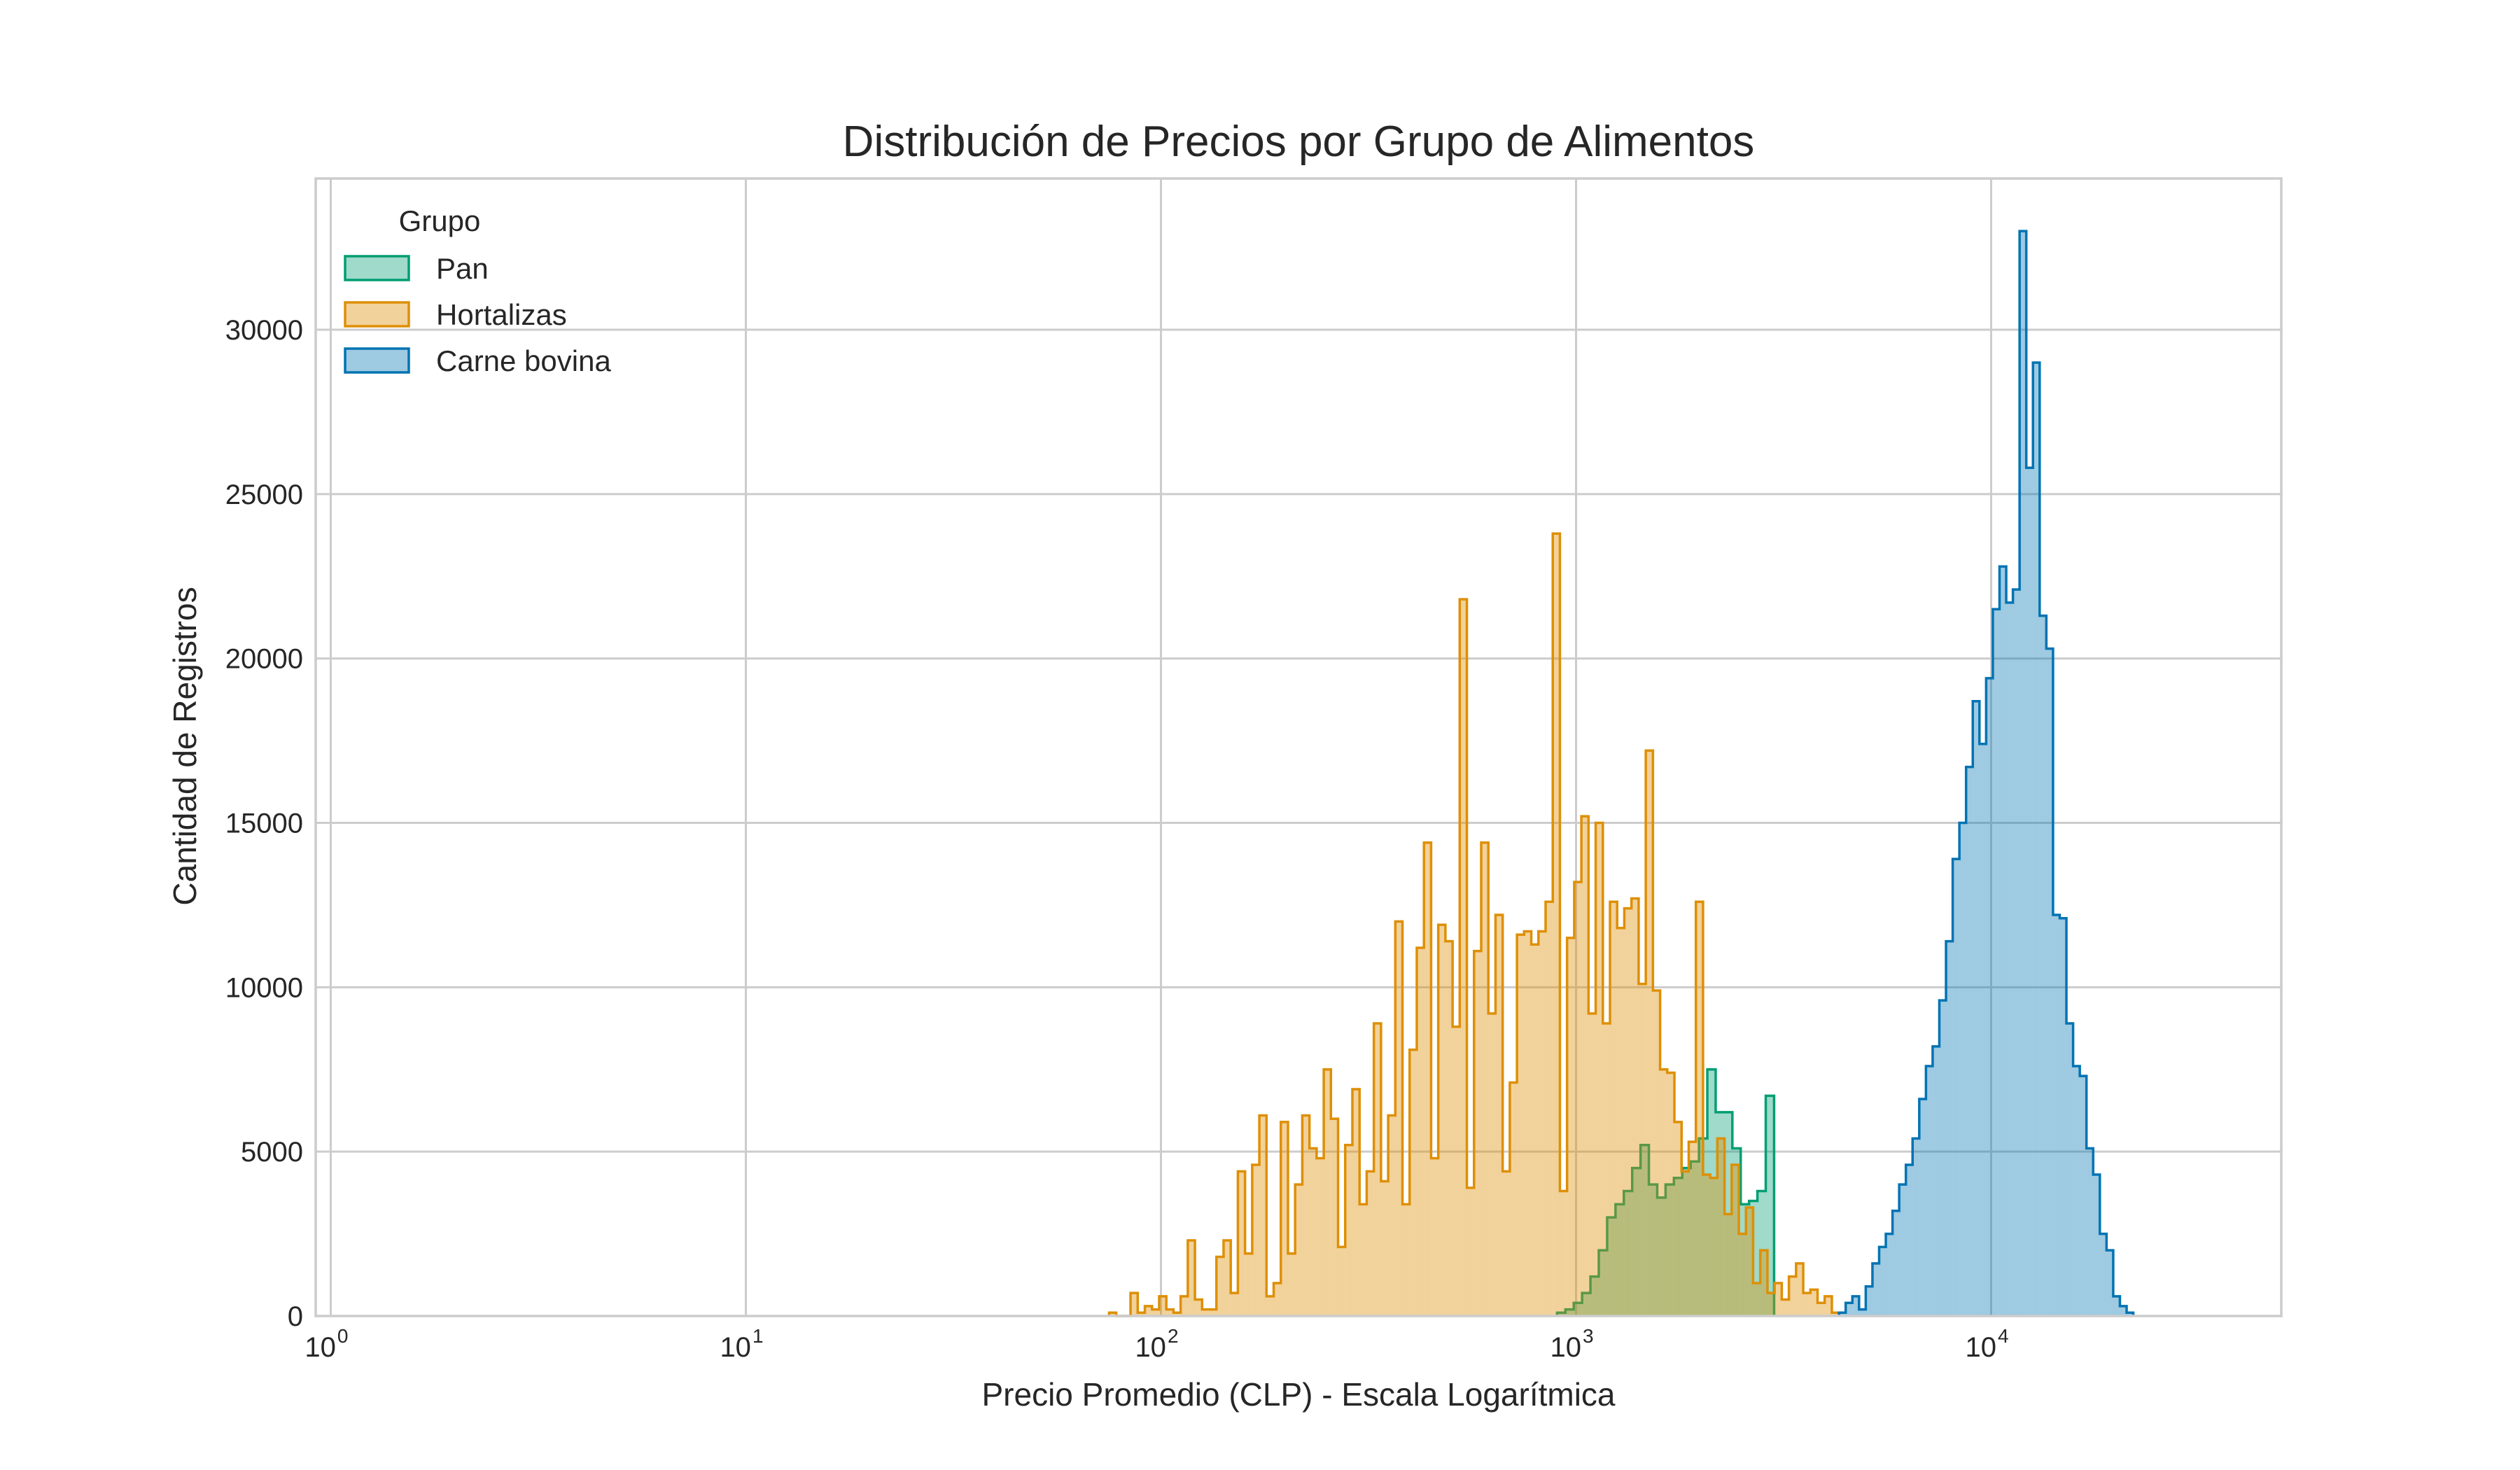  Describe the element at coordinates (264, 494) in the screenshot. I see `y-tick-label: 25000` at that location.